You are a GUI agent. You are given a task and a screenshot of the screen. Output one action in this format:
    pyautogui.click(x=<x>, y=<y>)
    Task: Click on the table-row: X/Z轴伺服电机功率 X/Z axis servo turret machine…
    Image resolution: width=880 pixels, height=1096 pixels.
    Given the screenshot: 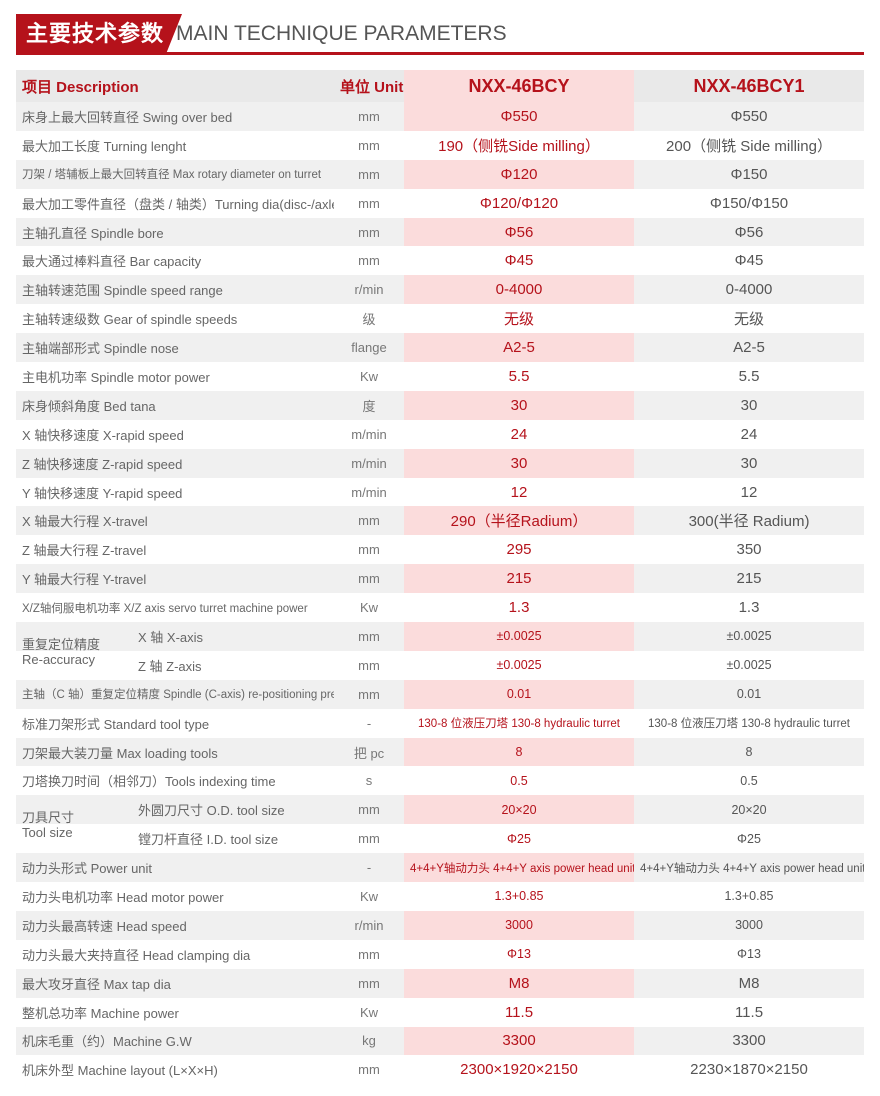 What is the action you would take?
    pyautogui.click(x=440, y=608)
    